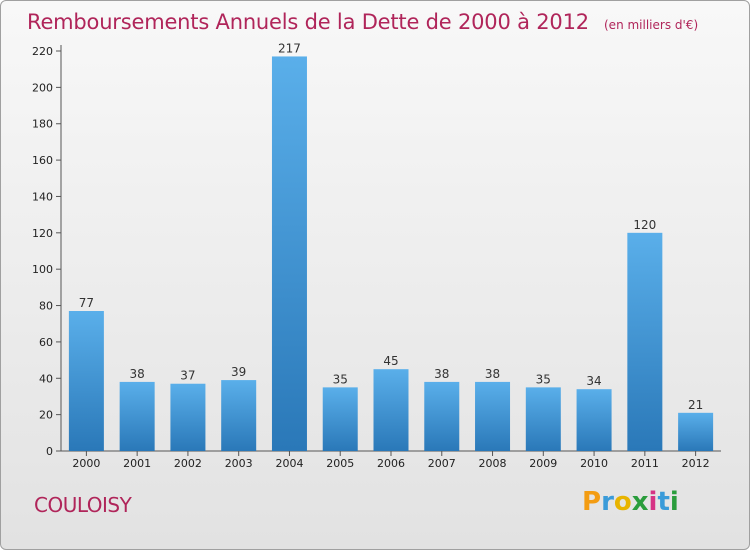 The image size is (750, 550). Describe the element at coordinates (607, 502) in the screenshot. I see `logo-letter: r` at that location.